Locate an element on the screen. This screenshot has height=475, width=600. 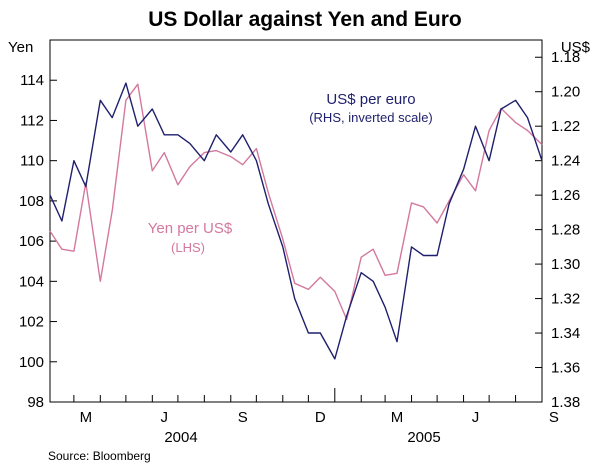
source-note: Source: Bloomberg is located at coordinates (99, 456).